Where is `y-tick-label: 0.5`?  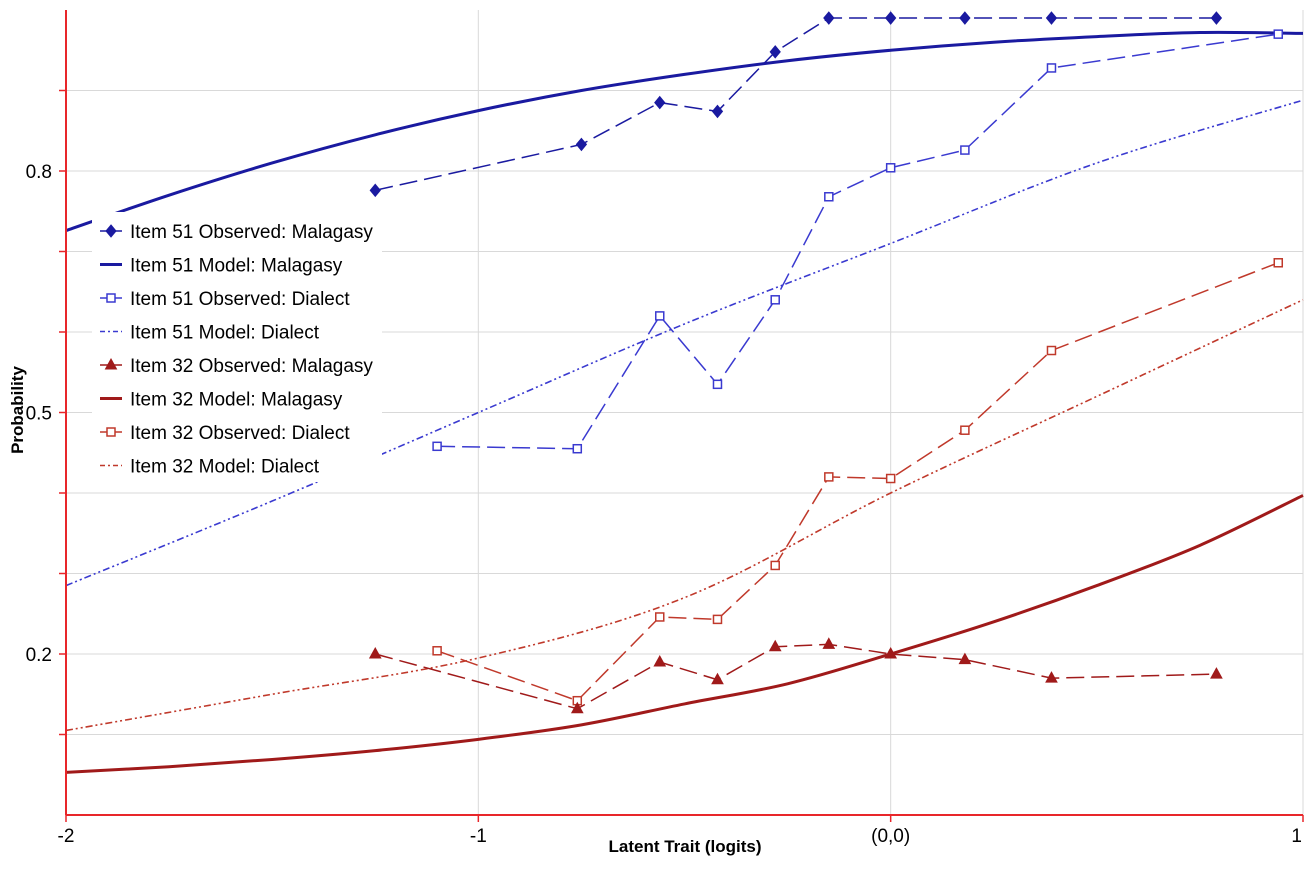 y-tick-label: 0.5 is located at coordinates (39, 414).